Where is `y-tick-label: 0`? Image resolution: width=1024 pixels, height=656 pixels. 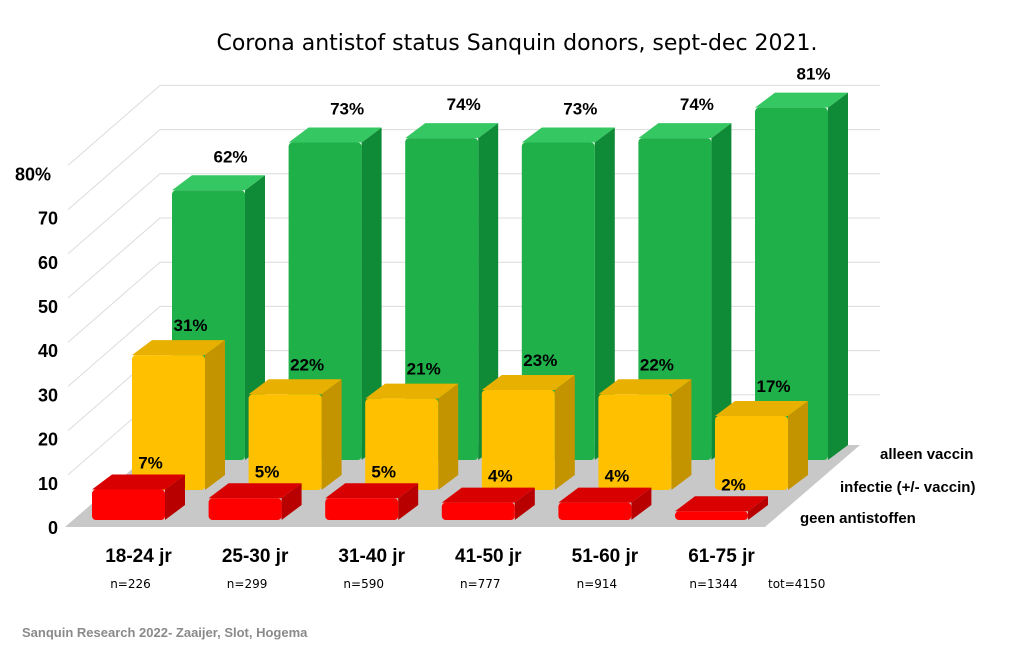
y-tick-label: 0 is located at coordinates (53, 528).